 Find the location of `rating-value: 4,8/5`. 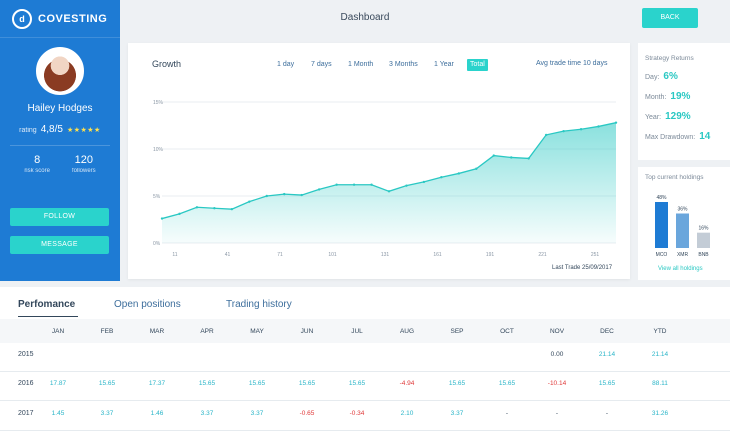

rating-value: 4,8/5 is located at coordinates (51, 129).